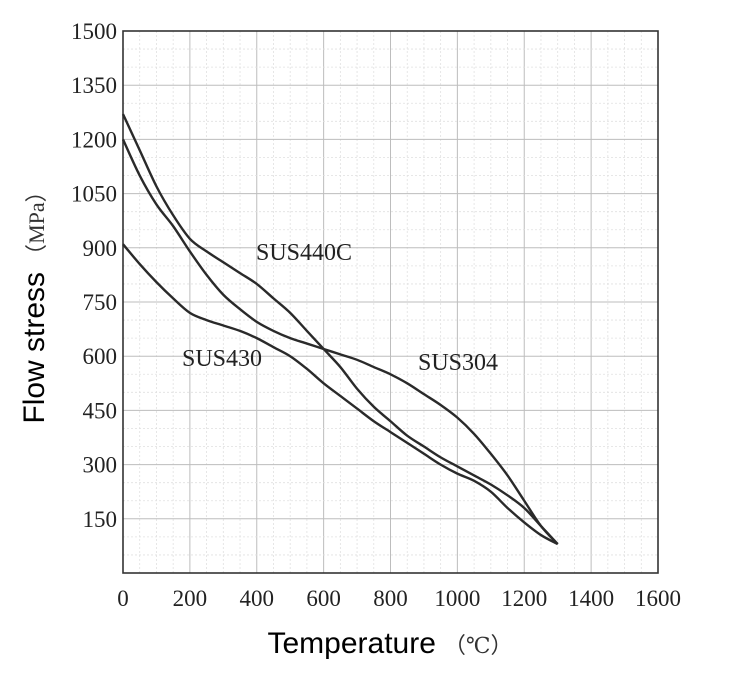  I want to click on y-tick-label: 900, so click(100, 248).